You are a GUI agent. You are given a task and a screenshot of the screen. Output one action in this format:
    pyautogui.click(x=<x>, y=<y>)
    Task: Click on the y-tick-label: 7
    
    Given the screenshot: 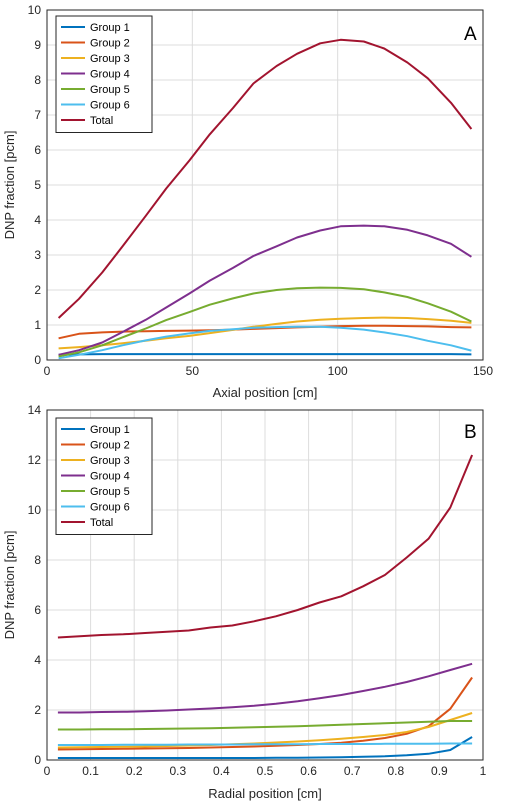 What is the action you would take?
    pyautogui.click(x=37, y=115)
    